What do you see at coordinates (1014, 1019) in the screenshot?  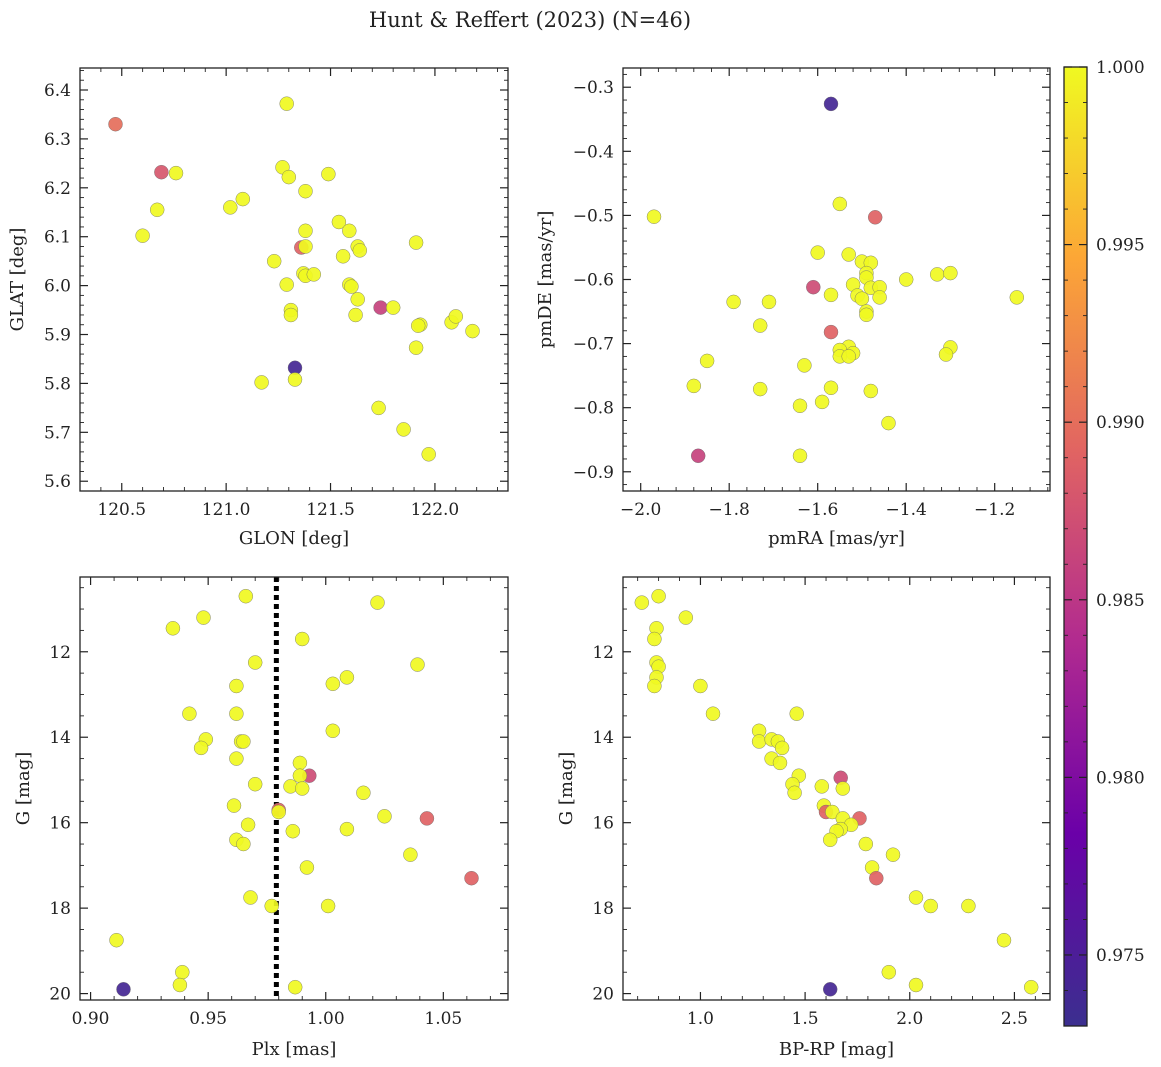 I see `panel-bprp-g-xtick-label: 2.5` at bounding box center [1014, 1019].